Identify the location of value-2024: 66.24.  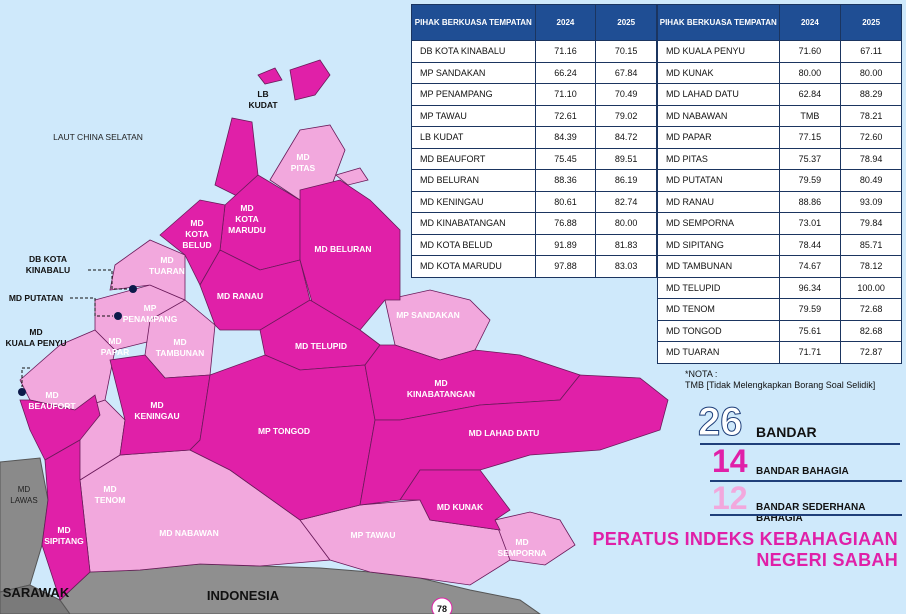
(565, 72).